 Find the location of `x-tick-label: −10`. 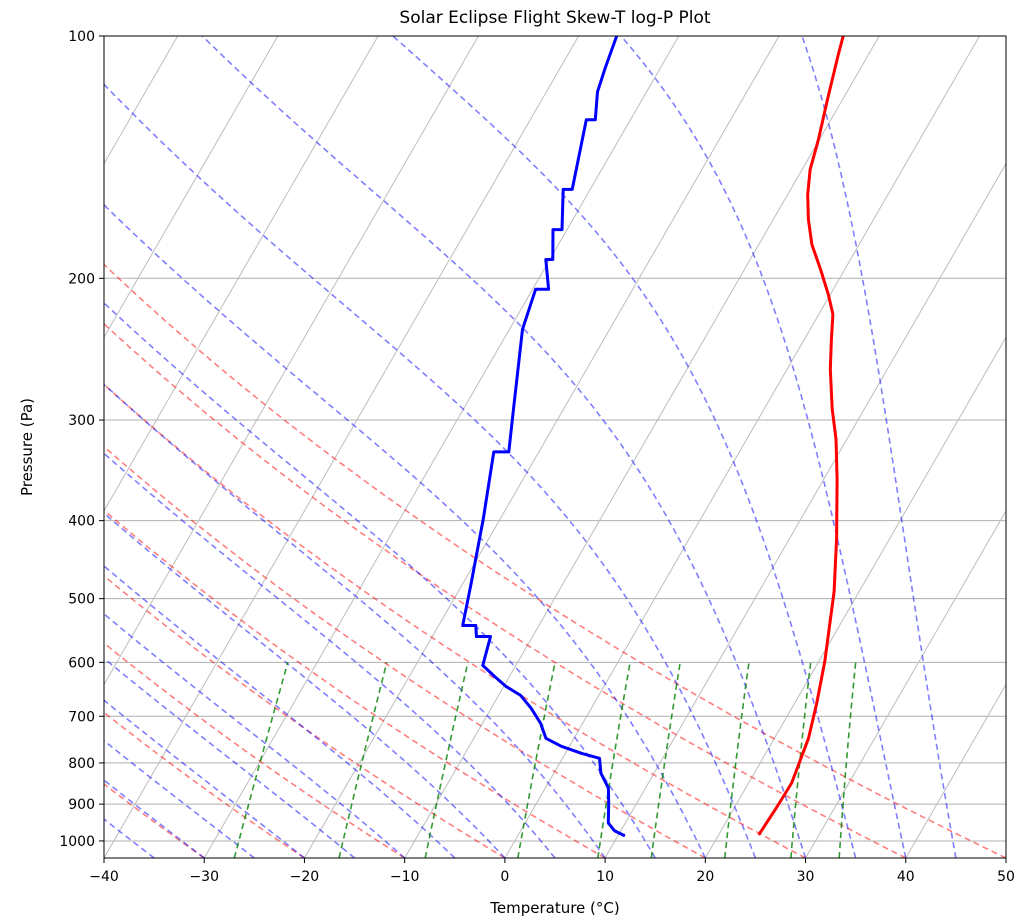

x-tick-label: −10 is located at coordinates (405, 877).